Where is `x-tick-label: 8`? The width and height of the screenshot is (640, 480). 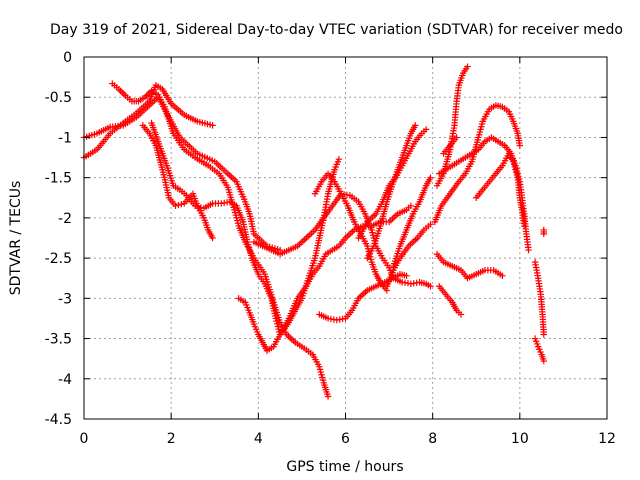
x-tick-label: 8 is located at coordinates (432, 439).